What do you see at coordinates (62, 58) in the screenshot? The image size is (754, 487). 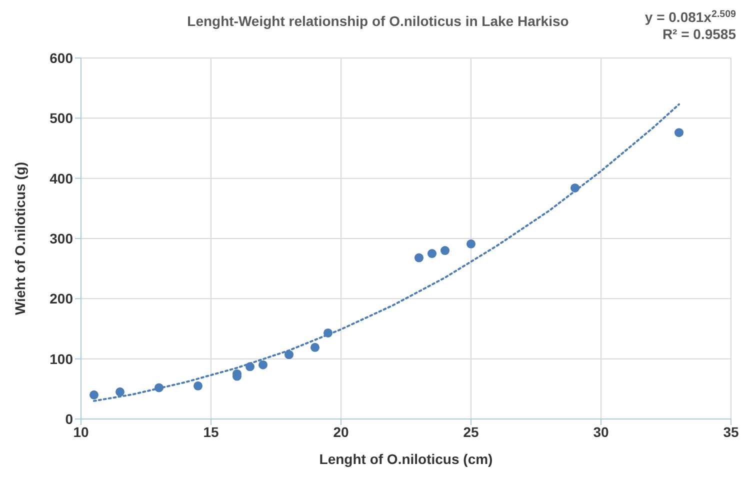 I see `y-tick-label: 600` at bounding box center [62, 58].